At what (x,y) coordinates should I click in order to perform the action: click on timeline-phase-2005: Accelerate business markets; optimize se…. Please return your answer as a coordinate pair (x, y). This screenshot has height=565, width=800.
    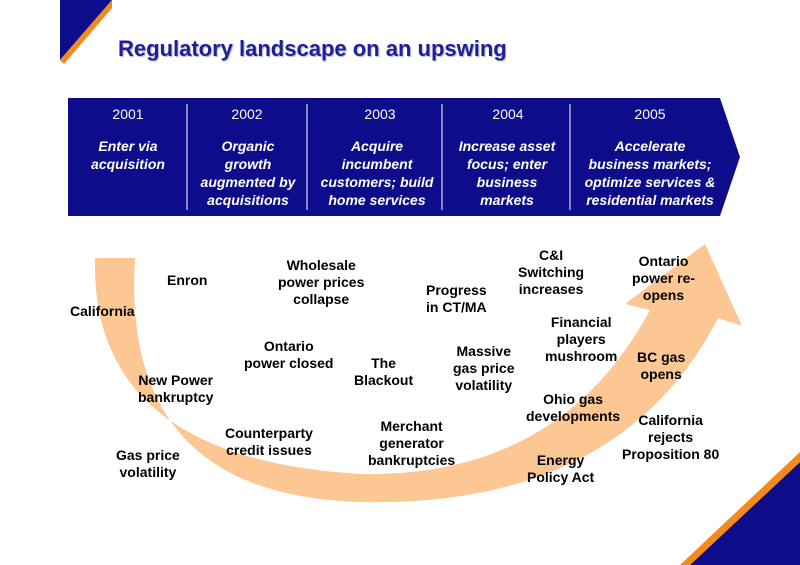
    Looking at the image, I should click on (650, 173).